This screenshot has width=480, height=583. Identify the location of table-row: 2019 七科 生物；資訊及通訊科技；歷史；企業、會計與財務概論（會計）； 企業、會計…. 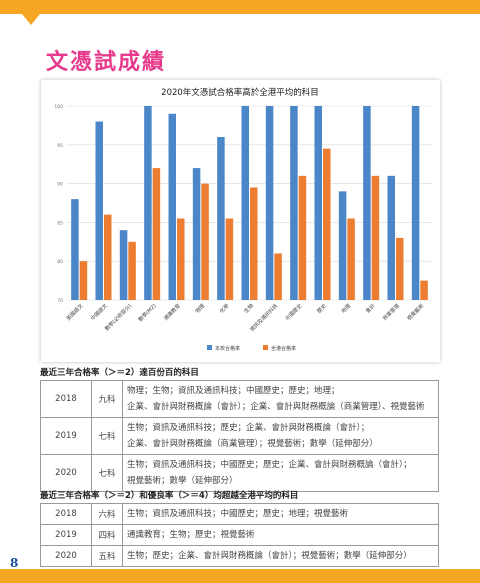
(239, 436).